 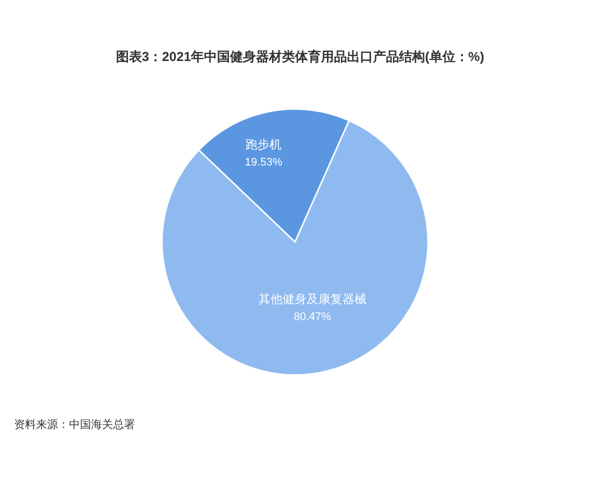 What do you see at coordinates (312, 299) in the screenshot?
I see `slice-label: 其他健身及康复器械` at bounding box center [312, 299].